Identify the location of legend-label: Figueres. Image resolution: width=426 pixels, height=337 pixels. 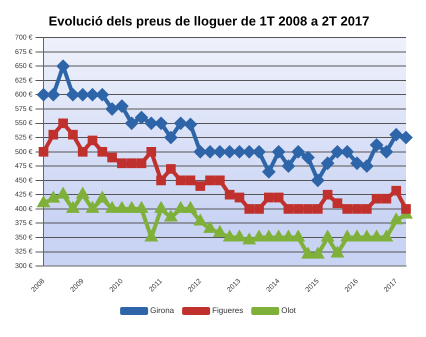
(228, 311).